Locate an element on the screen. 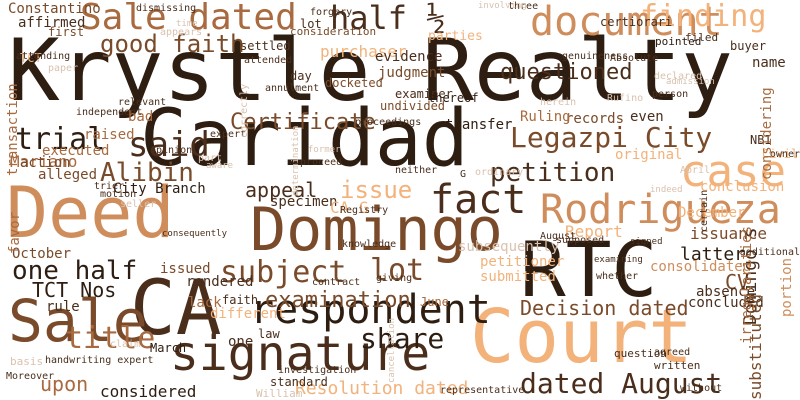  cloud-word: law is located at coordinates (269, 334).